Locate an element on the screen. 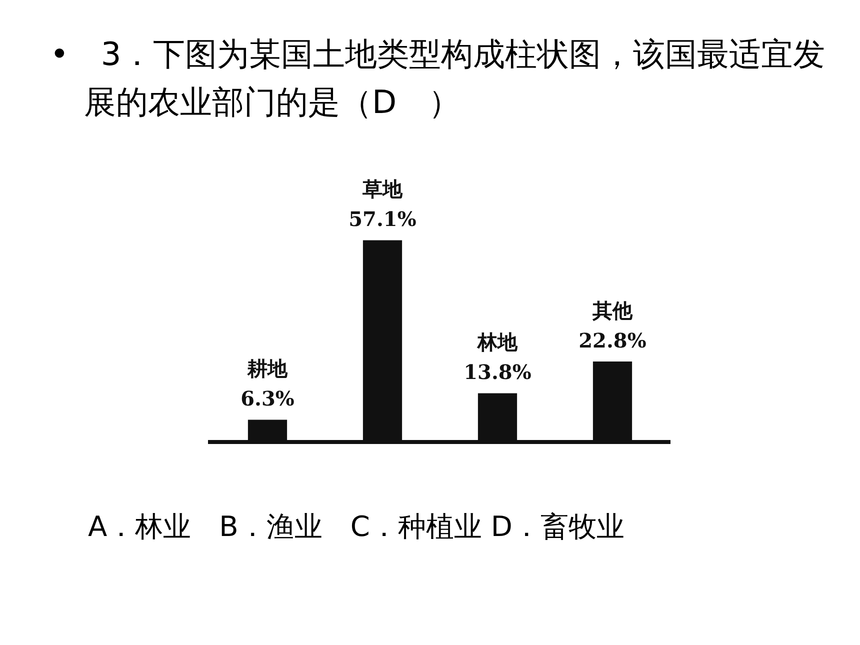  data-label: 57.1% is located at coordinates (382, 219).